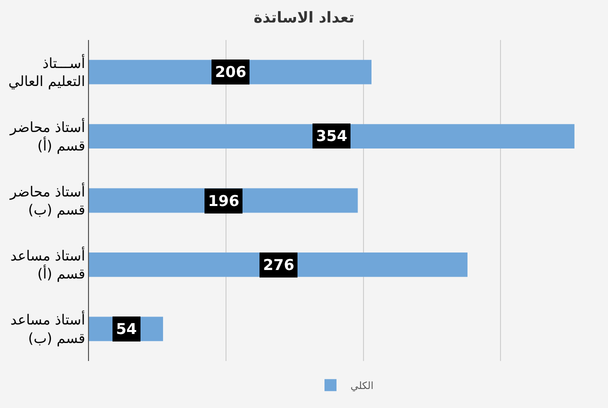  Describe the element at coordinates (47, 136) in the screenshot. I see `y-tick-label: أستاذ محاضر قسم (أ)` at that location.